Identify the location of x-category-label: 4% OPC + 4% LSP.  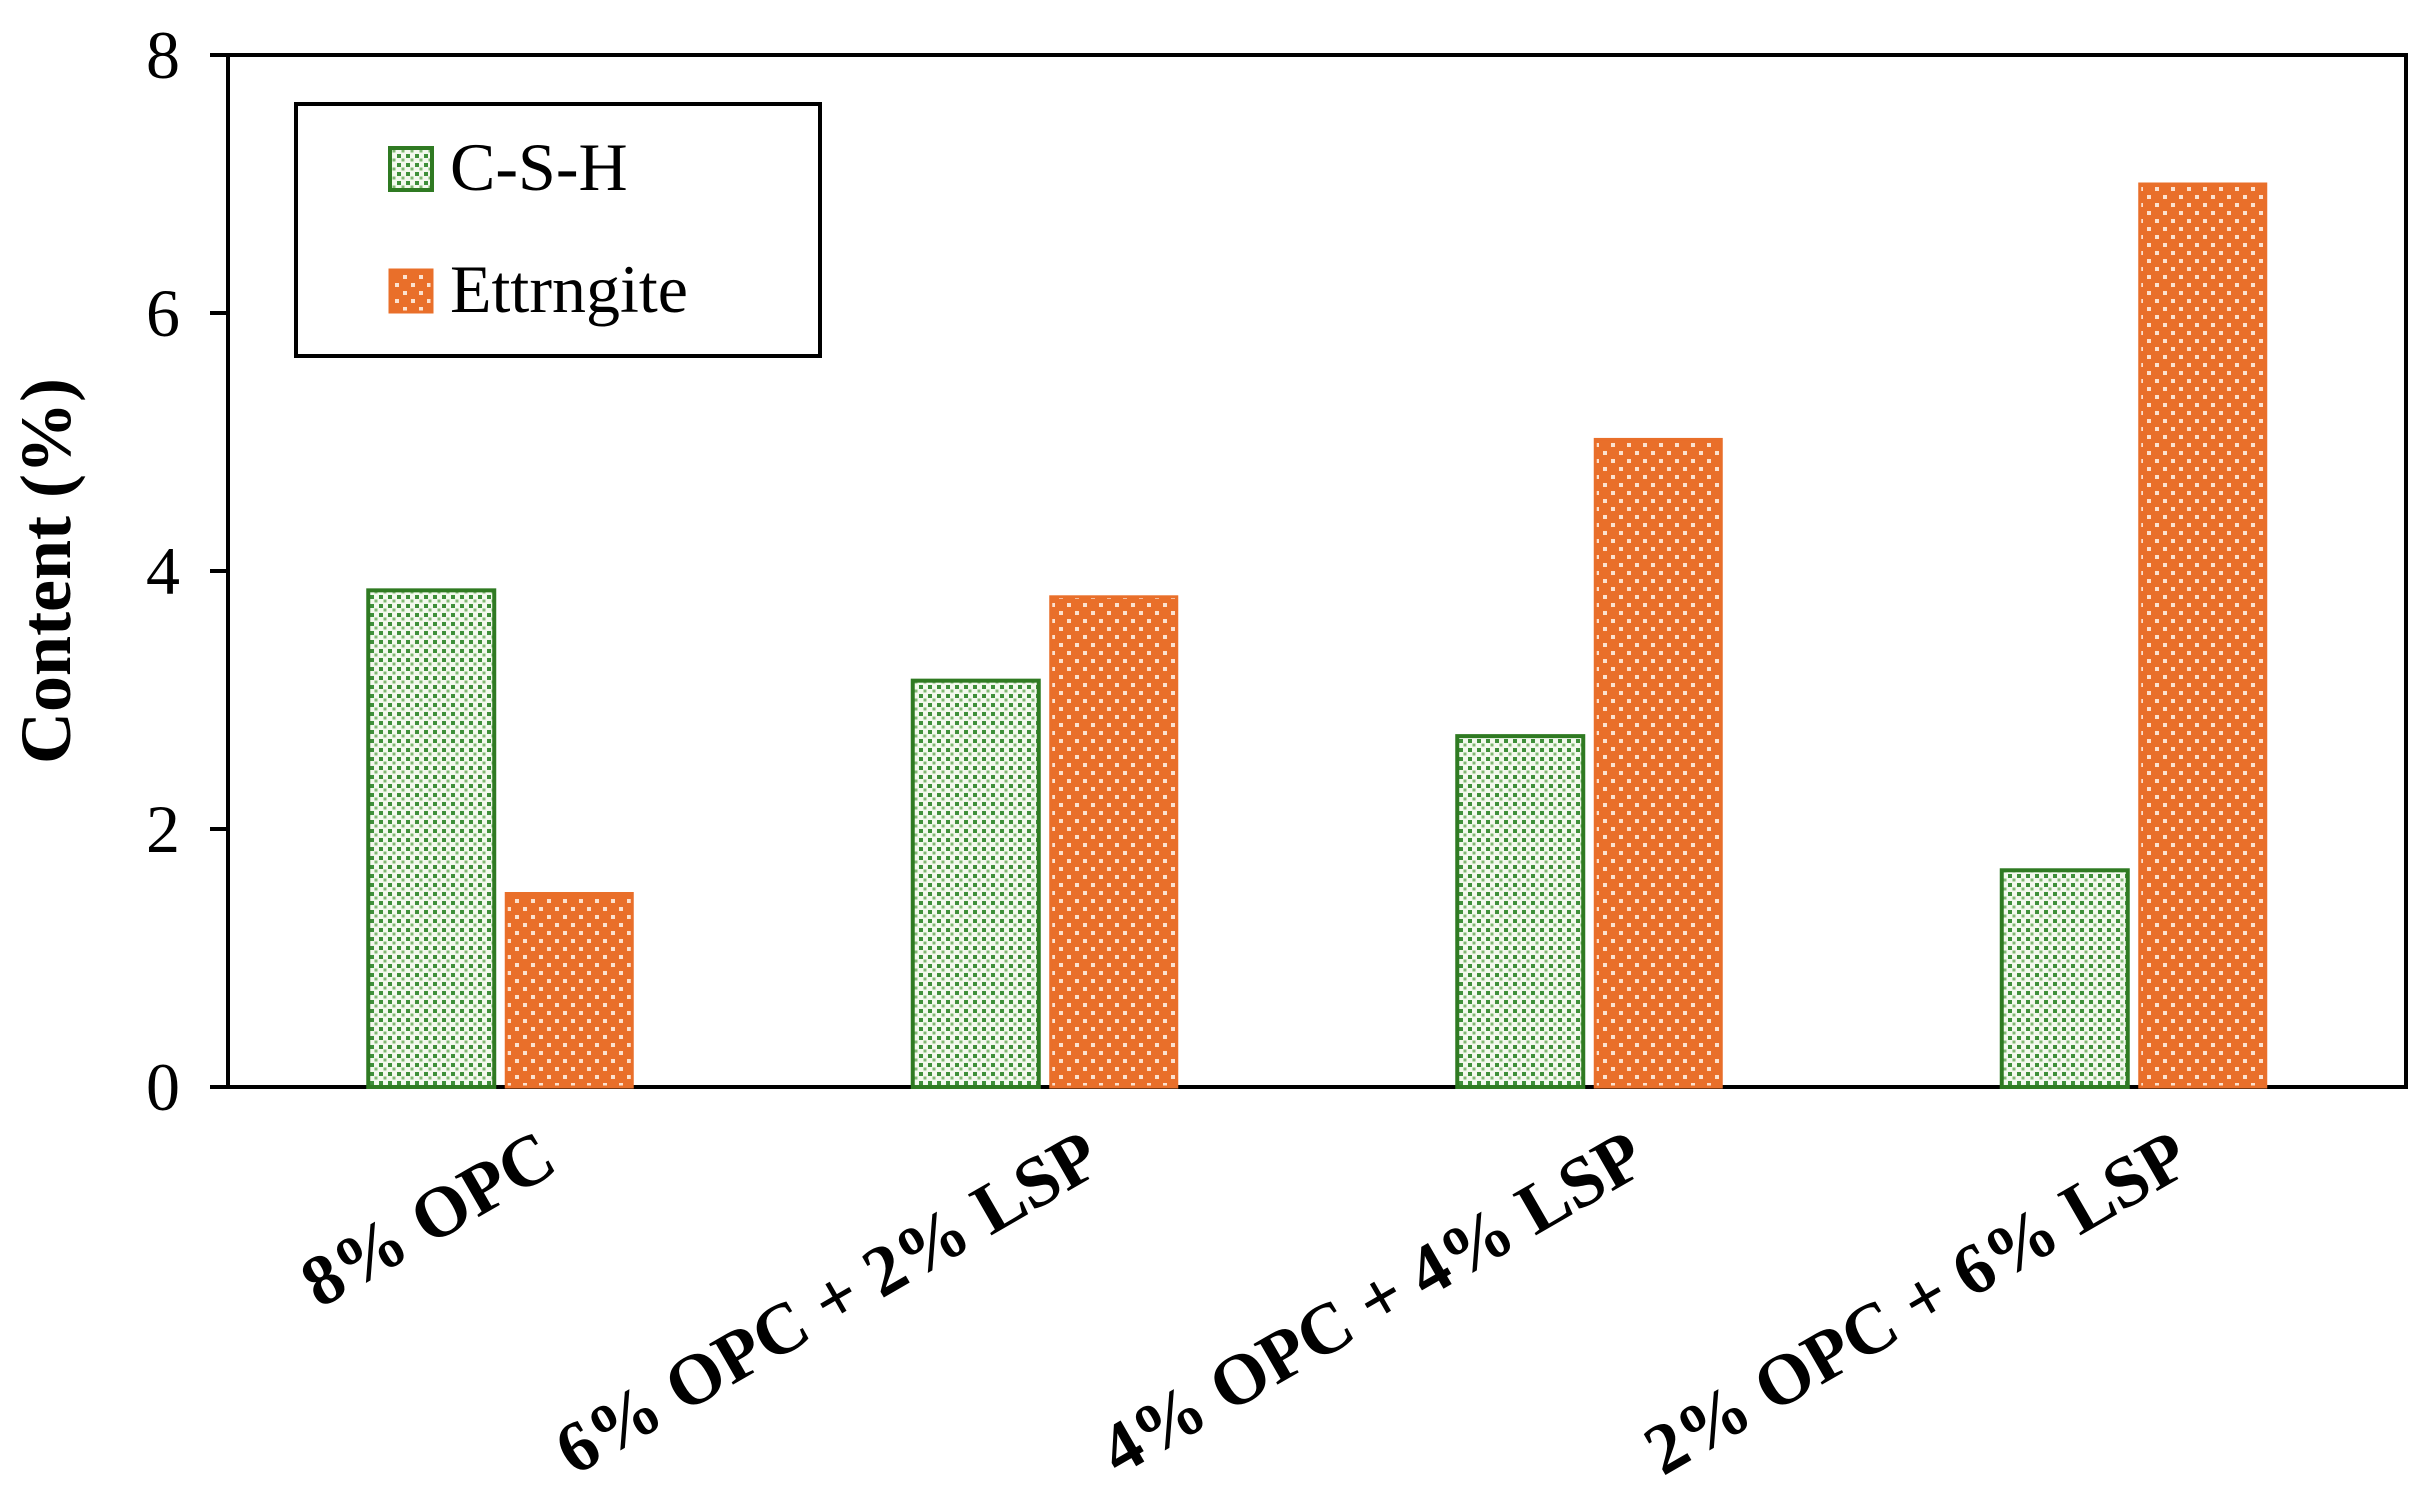
(1371, 1300).